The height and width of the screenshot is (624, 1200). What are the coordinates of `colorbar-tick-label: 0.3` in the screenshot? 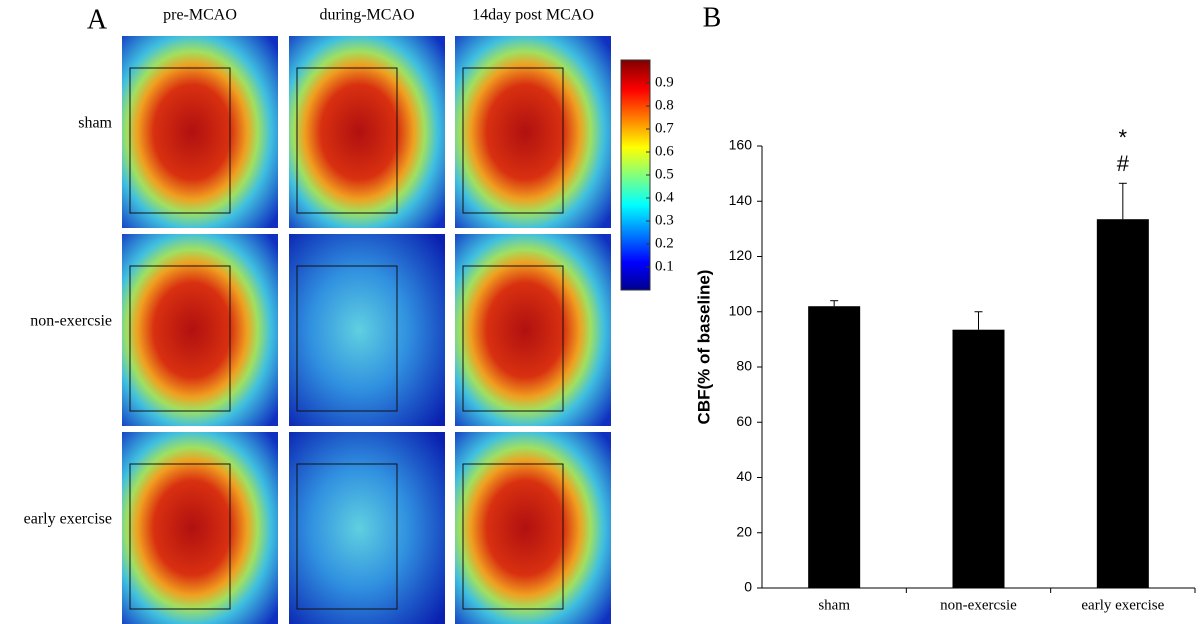 It's located at (664, 220).